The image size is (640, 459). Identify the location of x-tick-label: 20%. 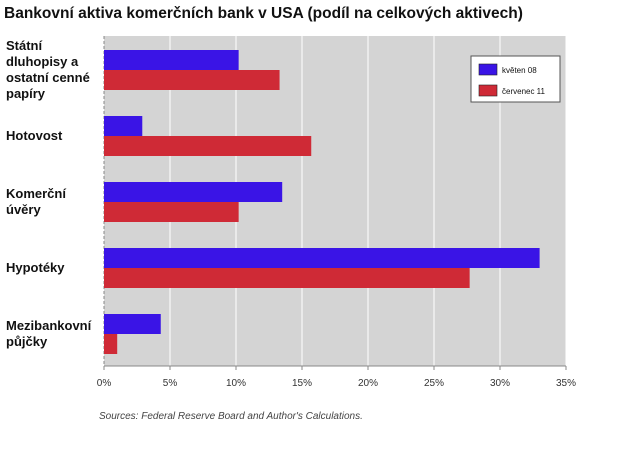
(368, 383).